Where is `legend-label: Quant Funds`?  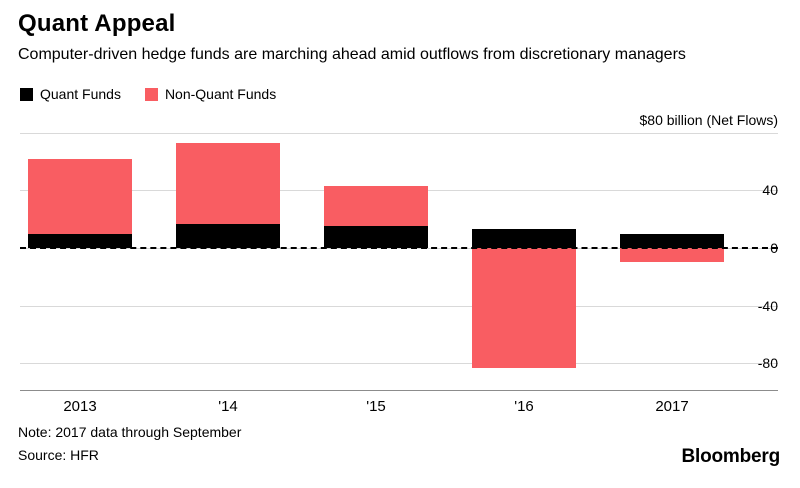 legend-label: Quant Funds is located at coordinates (80, 94).